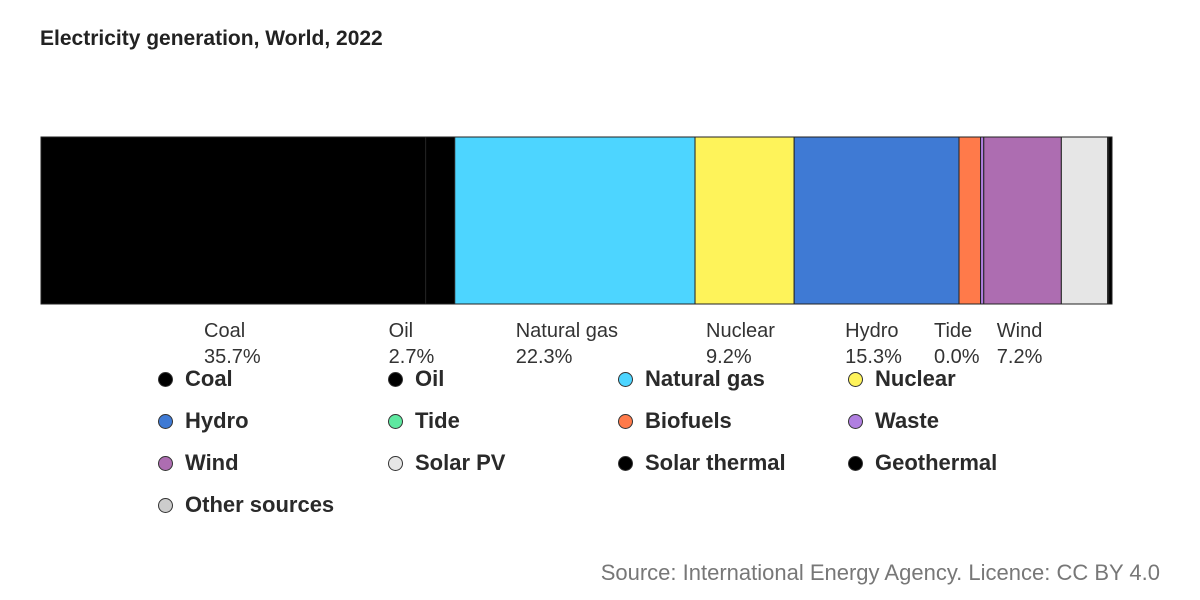 The width and height of the screenshot is (1200, 600). Describe the element at coordinates (740, 331) in the screenshot. I see `segment-label-nuclear: Nuclear` at that location.